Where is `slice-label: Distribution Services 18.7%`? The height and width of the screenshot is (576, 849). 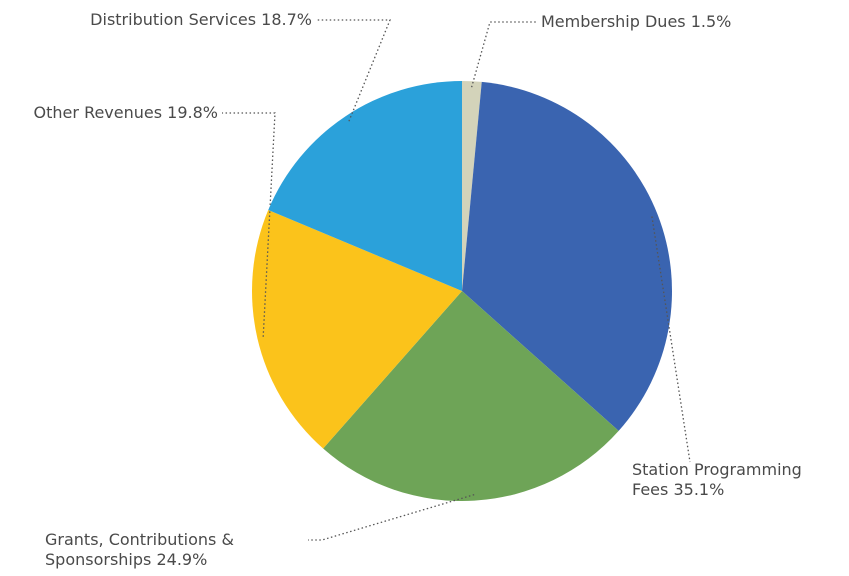 slice-label: Distribution Services 18.7% is located at coordinates (156, 20).